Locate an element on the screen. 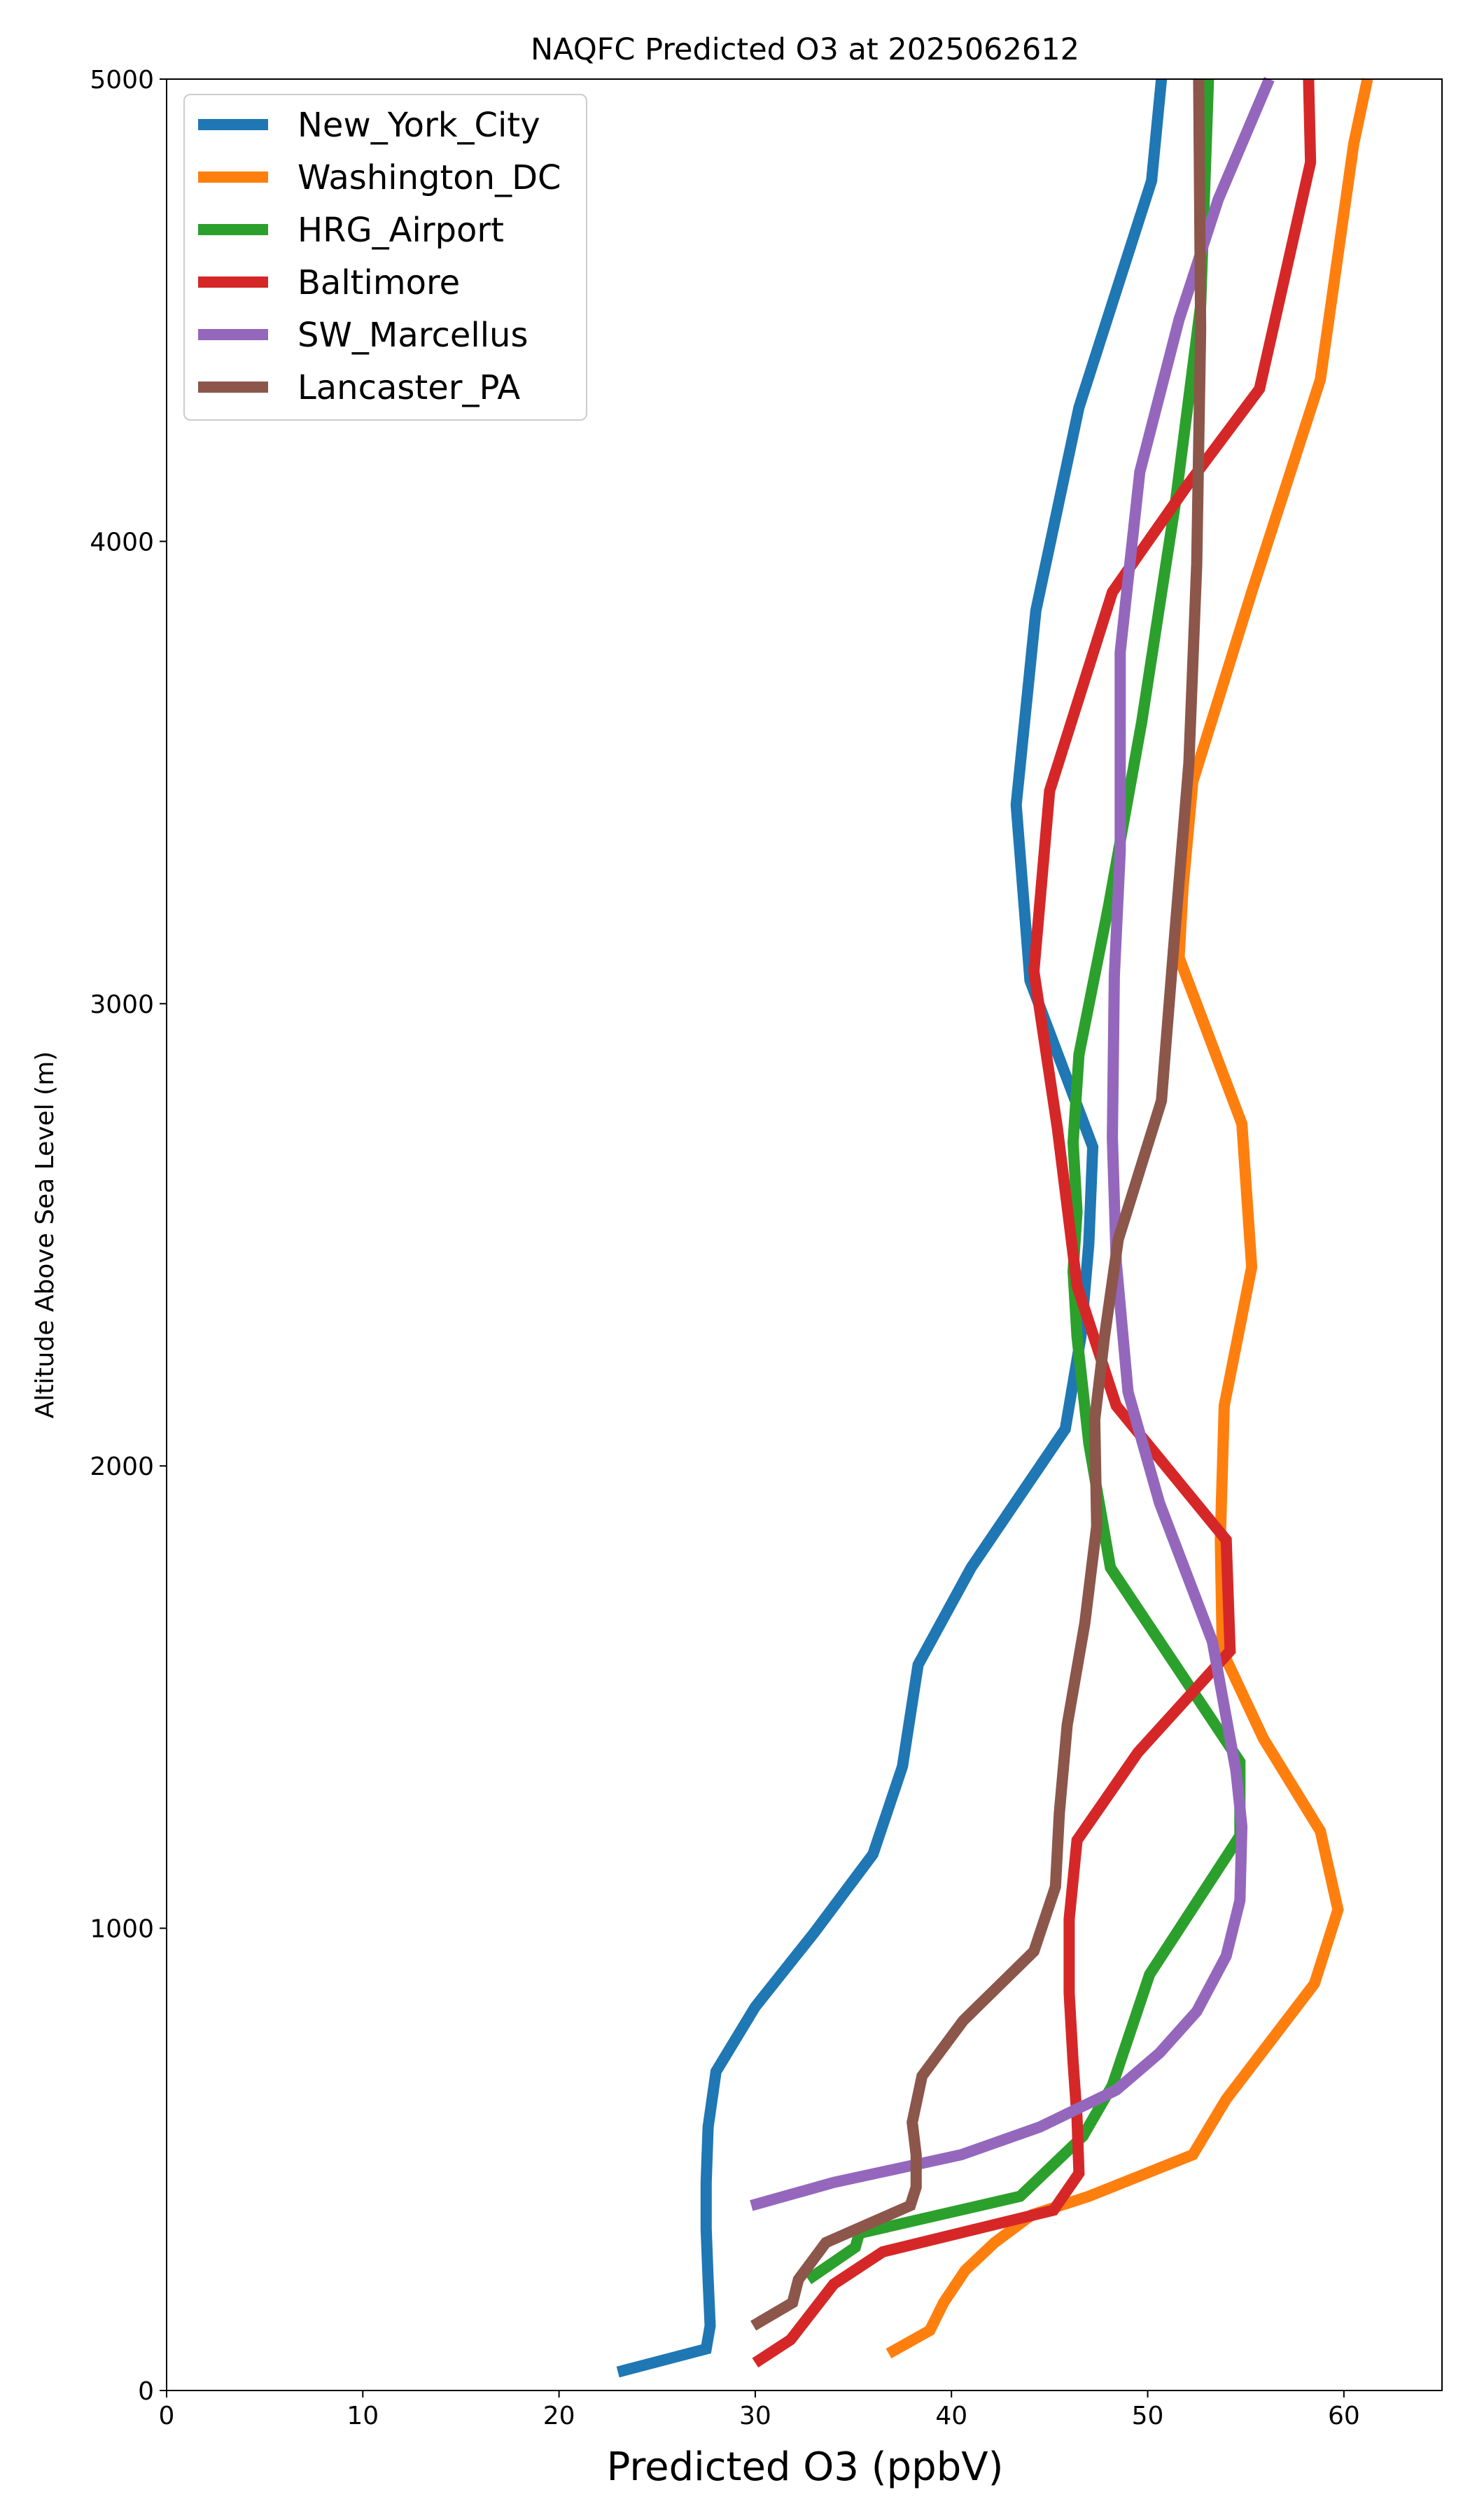 The height and width of the screenshot is (2520, 1470). x-tick-label: 10 is located at coordinates (362, 2416).